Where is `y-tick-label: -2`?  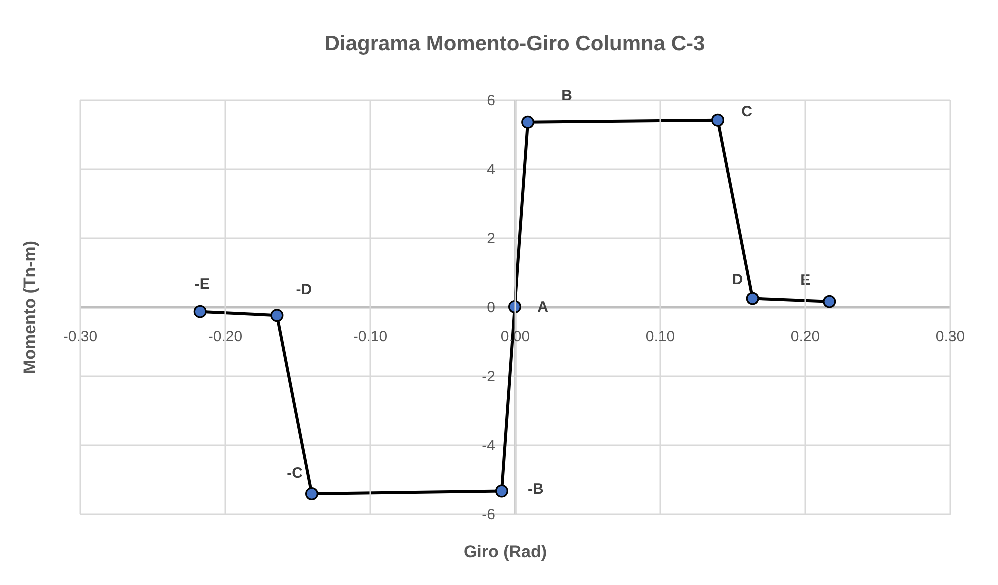
y-tick-label: -2 is located at coordinates (489, 377).